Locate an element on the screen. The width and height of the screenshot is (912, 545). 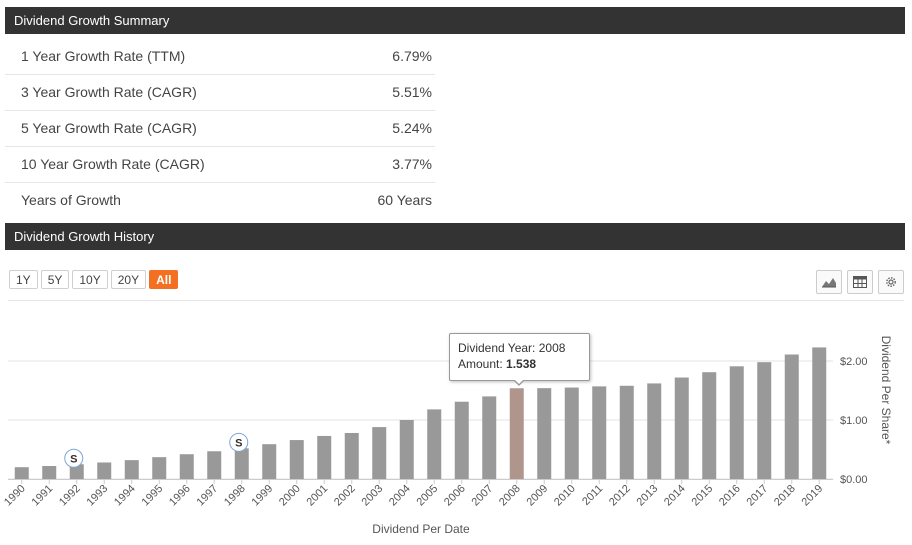
area-chart-button is located at coordinates (829, 282).